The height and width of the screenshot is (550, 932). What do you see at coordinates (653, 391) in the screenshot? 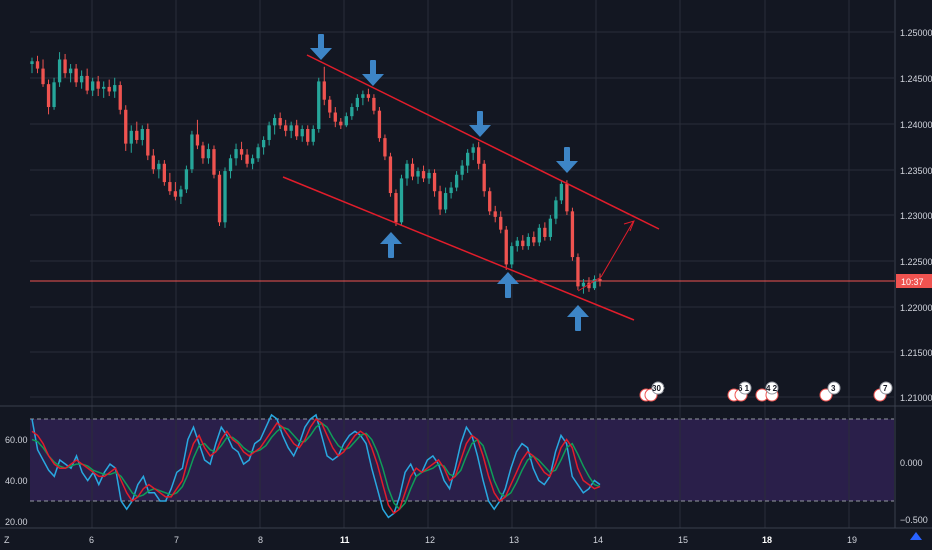
I see `event-badge-flag: 30 2` at bounding box center [653, 391].